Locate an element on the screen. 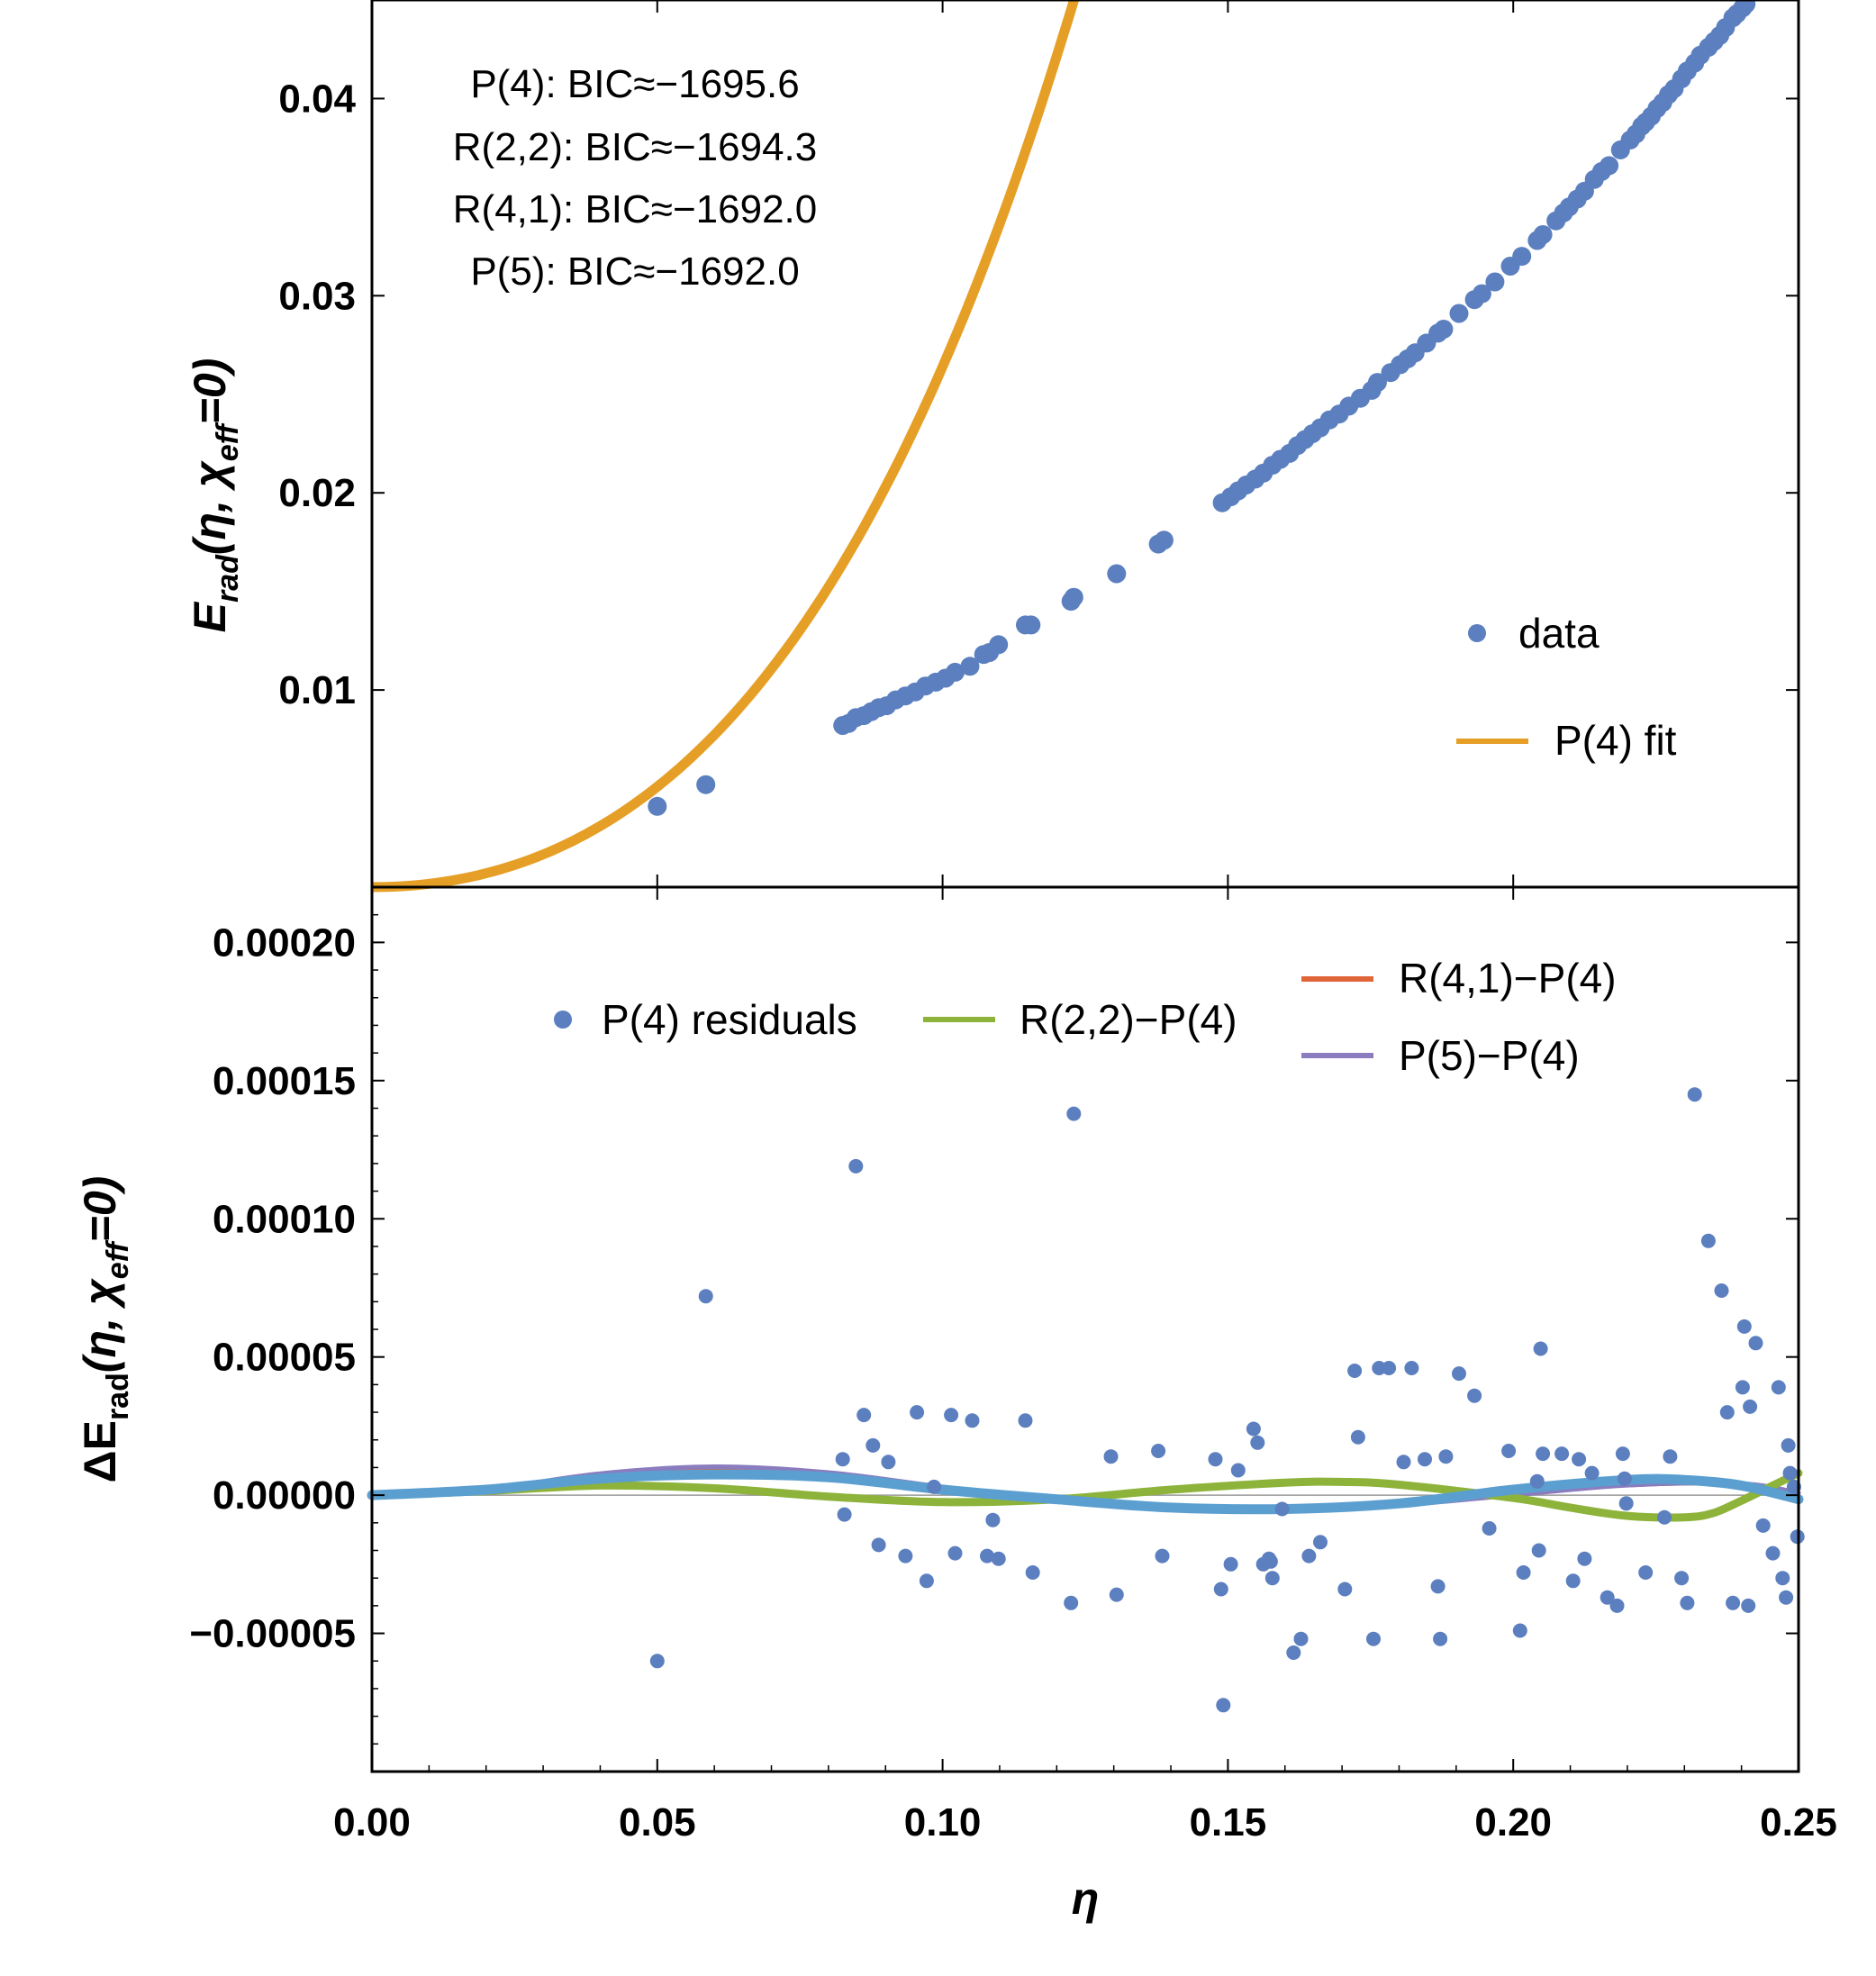  bottom-y-axis-label: ΔErad(η, χeff=0) is located at coordinates (105, 1329).